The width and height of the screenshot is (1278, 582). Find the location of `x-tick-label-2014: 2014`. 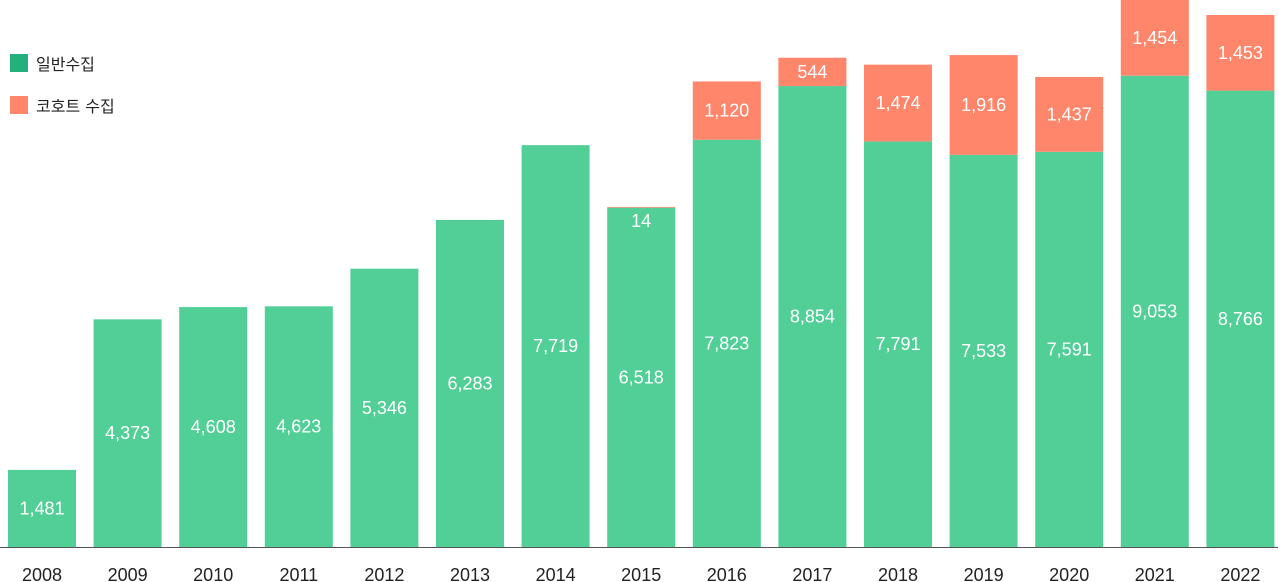

x-tick-label-2014: 2014 is located at coordinates (556, 573).